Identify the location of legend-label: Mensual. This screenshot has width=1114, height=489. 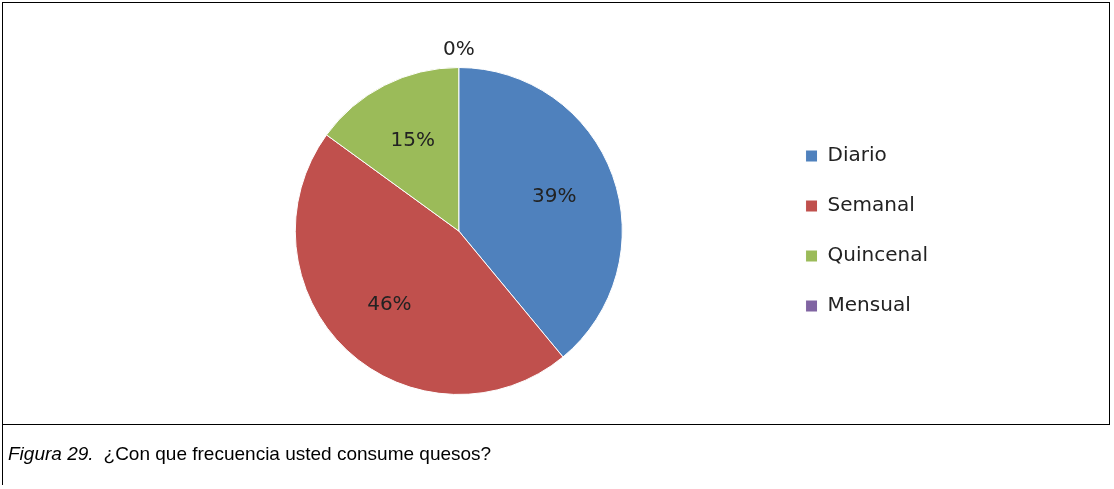
(869, 304).